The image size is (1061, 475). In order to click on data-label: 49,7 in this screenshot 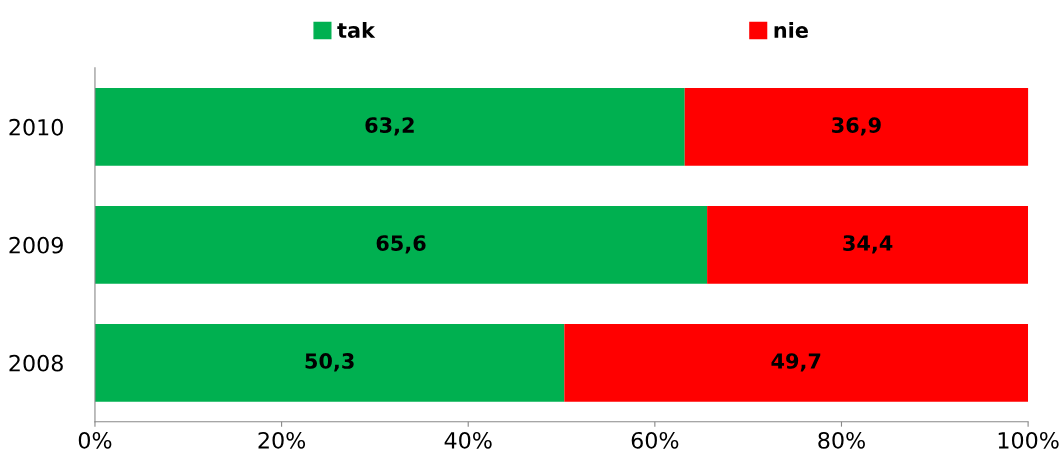, I will do `click(796, 362)`.